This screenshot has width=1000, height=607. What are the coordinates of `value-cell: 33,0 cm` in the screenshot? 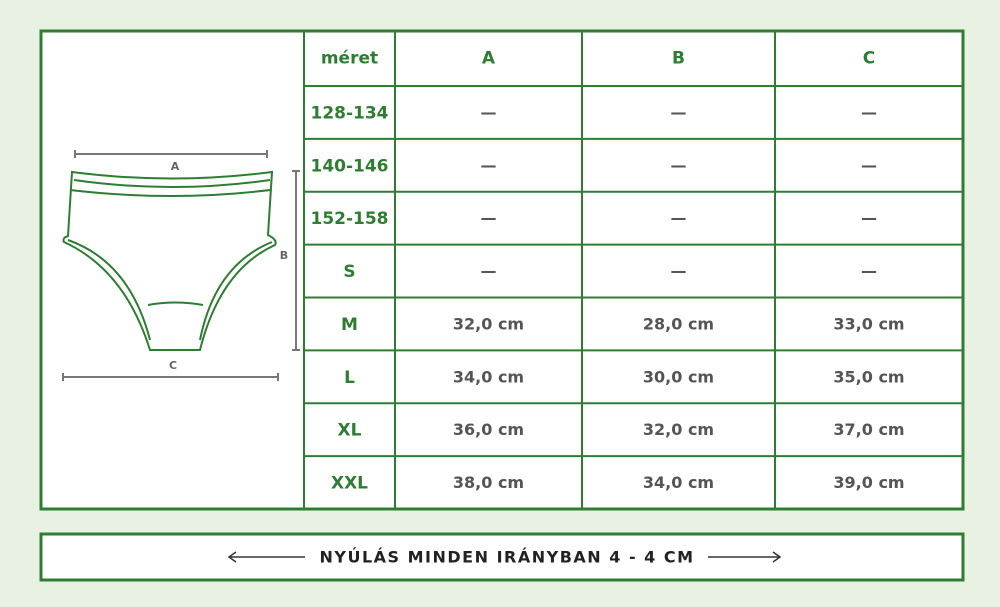 It's located at (868, 323).